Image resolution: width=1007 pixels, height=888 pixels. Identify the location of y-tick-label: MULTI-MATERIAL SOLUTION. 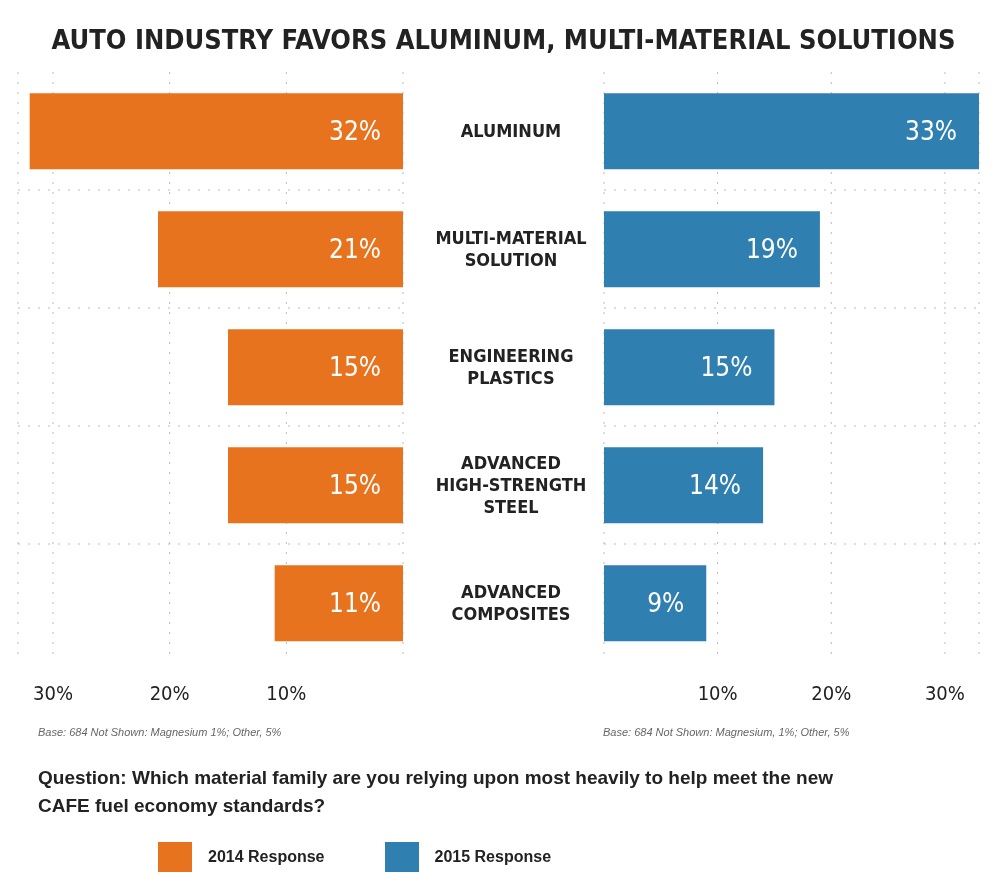
(511, 248).